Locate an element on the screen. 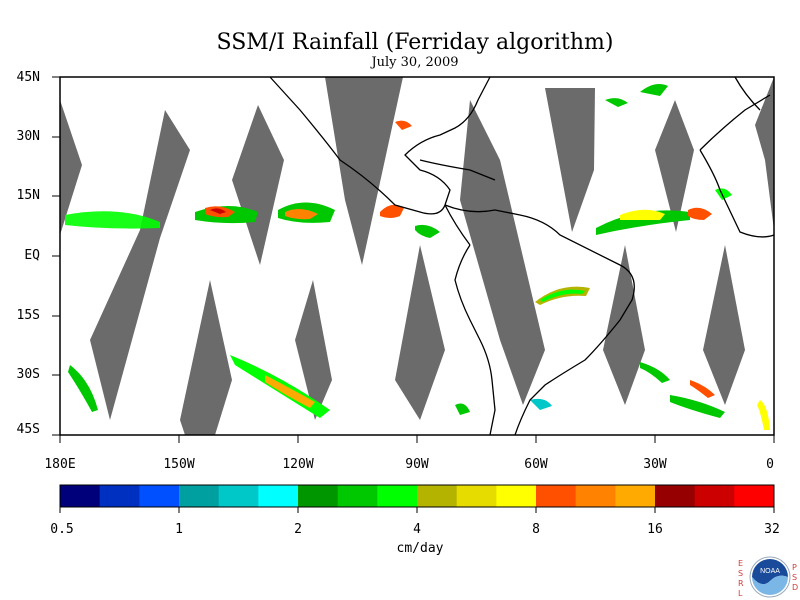  lon-label-150w: 150W is located at coordinates (179, 464).